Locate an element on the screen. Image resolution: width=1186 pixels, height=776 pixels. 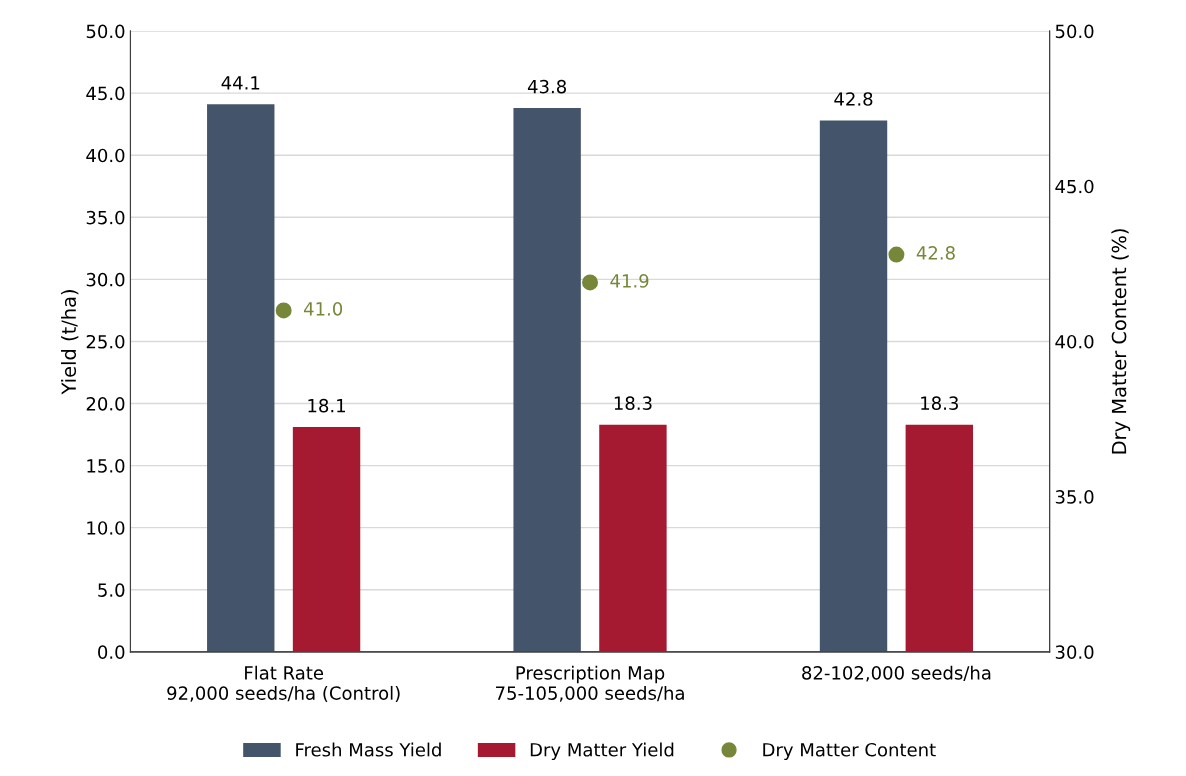
y2-tick-label: 45.0 is located at coordinates (1074, 186).